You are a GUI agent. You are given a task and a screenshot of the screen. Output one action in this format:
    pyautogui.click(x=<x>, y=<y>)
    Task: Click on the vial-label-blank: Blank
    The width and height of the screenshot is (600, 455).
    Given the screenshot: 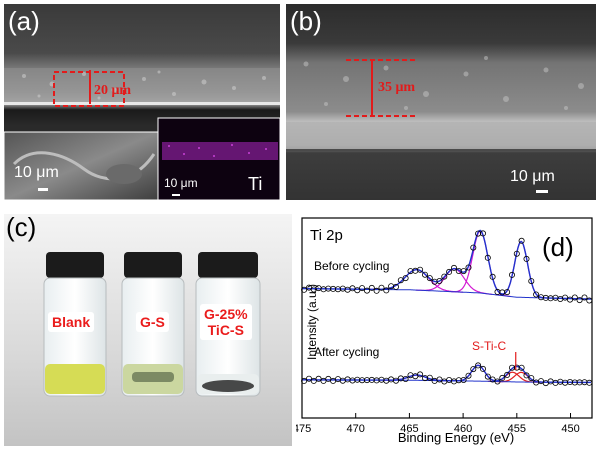 What is the action you would take?
    pyautogui.click(x=71, y=322)
    